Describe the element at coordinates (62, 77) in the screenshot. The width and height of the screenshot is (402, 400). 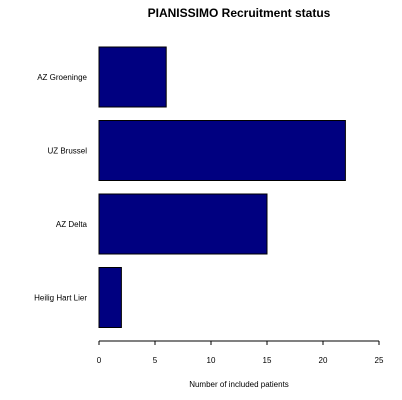
I see `category-label: AZ Groeninge` at that location.